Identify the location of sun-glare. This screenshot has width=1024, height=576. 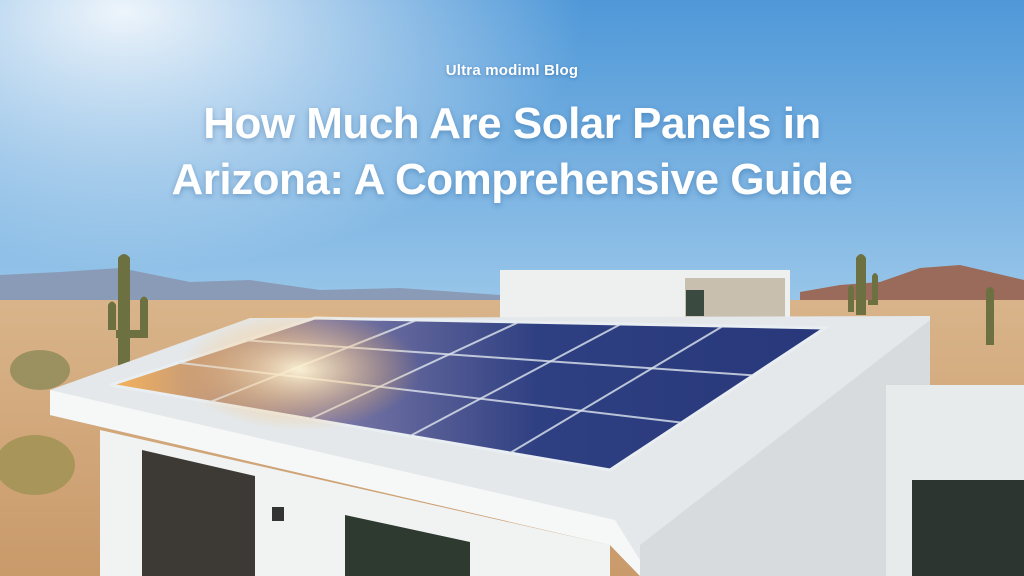
(300, 370).